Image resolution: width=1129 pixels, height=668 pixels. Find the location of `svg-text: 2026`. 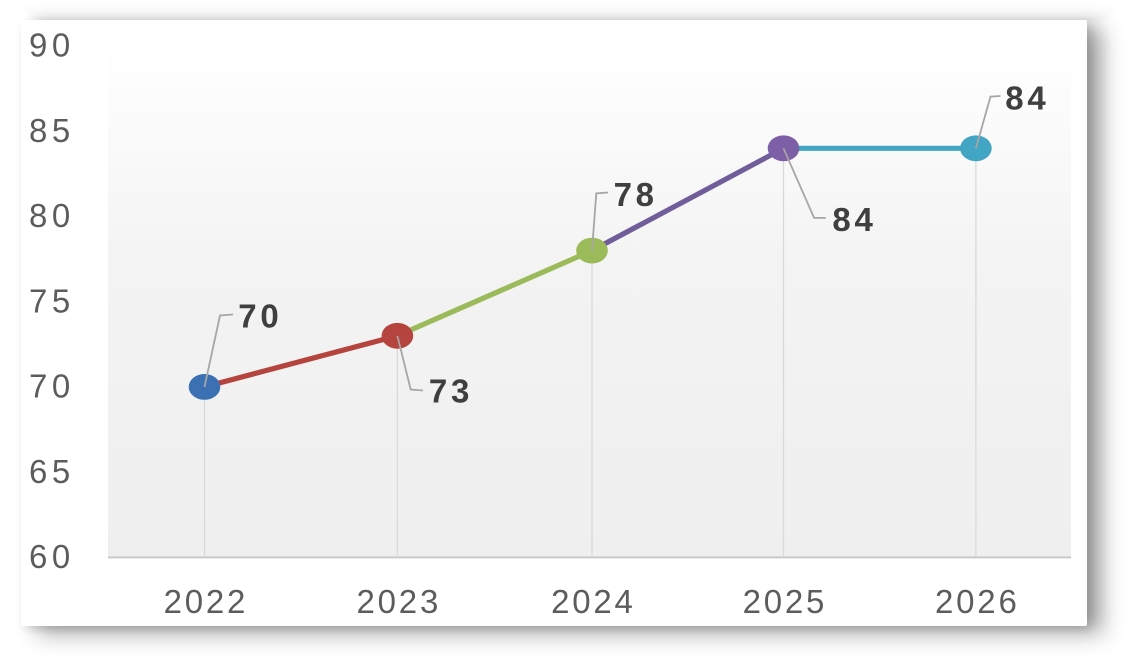

svg-text: 2026 is located at coordinates (976, 601).